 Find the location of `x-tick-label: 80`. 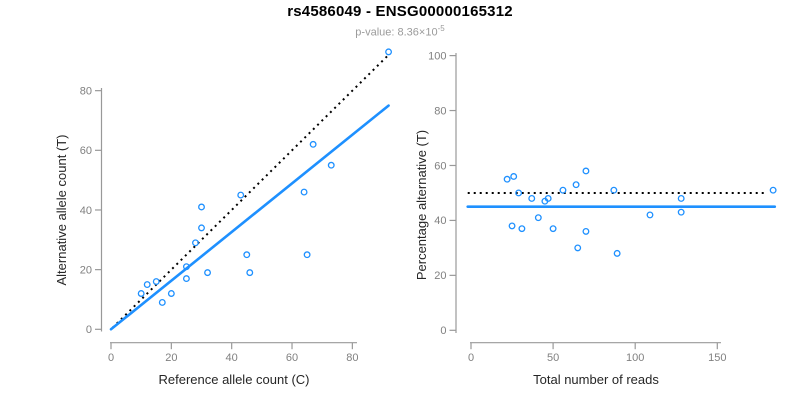

x-tick-label: 80 is located at coordinates (352, 358).